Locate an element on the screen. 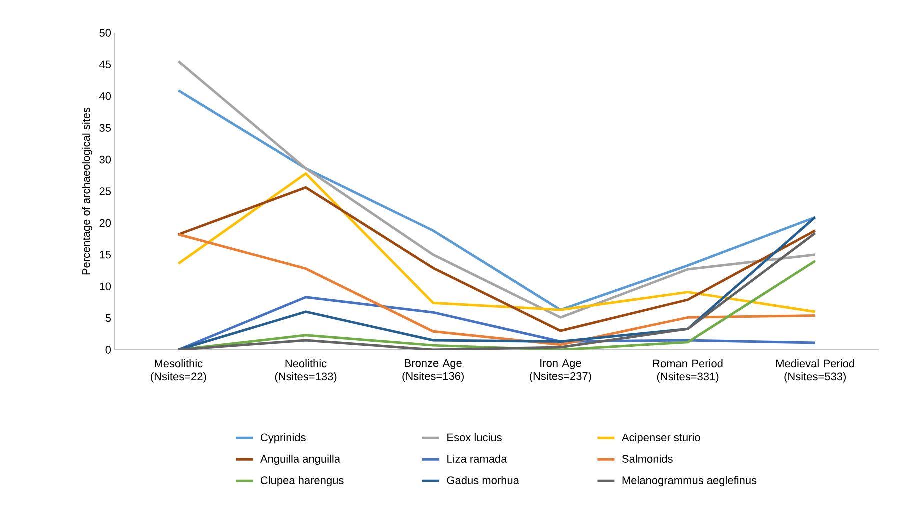  y-tick-label: 45 is located at coordinates (105, 64).